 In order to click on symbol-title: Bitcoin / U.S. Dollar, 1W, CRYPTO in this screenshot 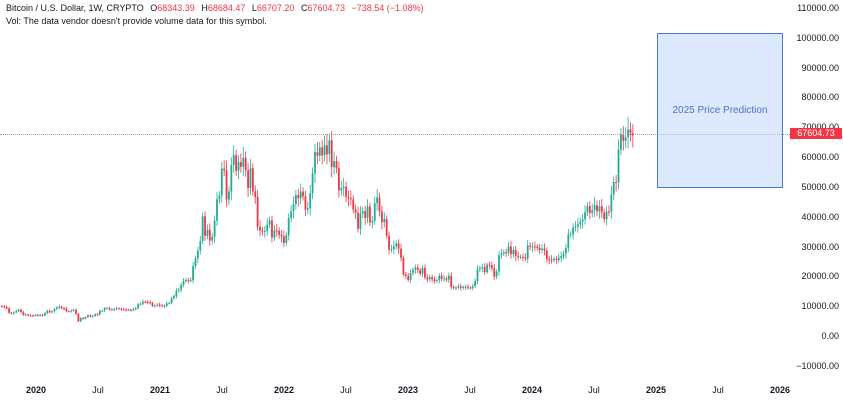, I will do `click(75, 8)`.